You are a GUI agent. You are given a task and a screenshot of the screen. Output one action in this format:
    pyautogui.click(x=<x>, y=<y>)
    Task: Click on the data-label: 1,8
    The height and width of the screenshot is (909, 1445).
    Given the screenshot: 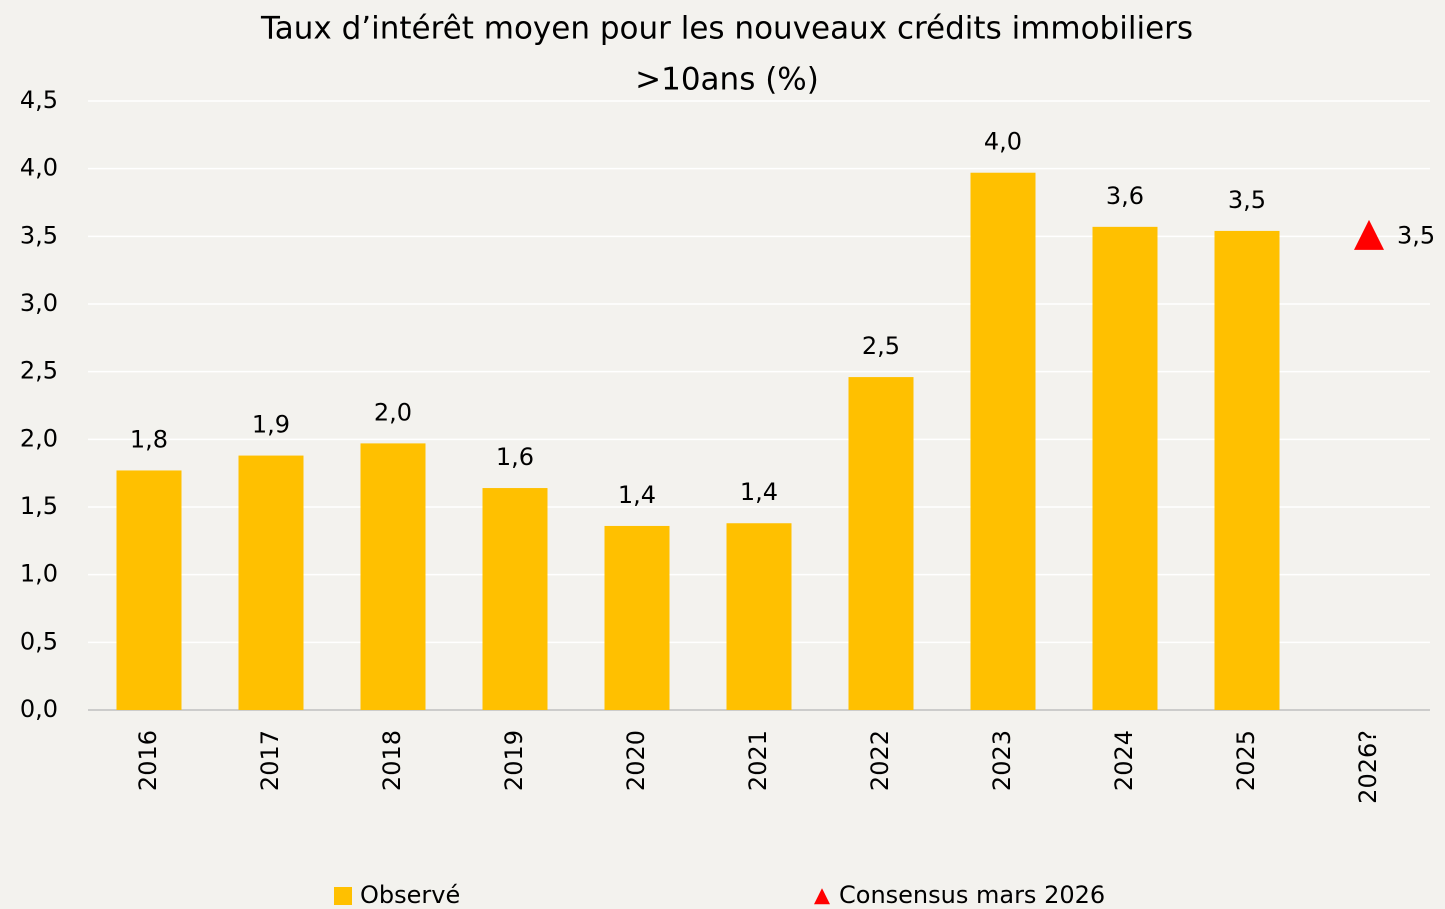 What is the action you would take?
    pyautogui.click(x=149, y=439)
    